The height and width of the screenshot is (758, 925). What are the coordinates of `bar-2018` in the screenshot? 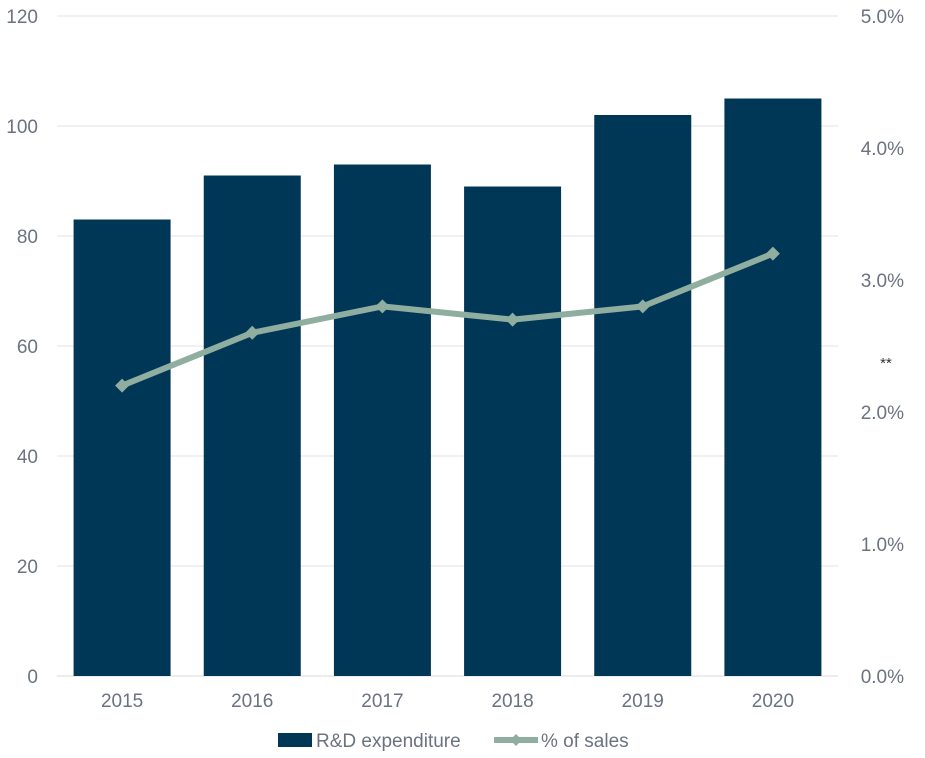 It's located at (513, 431).